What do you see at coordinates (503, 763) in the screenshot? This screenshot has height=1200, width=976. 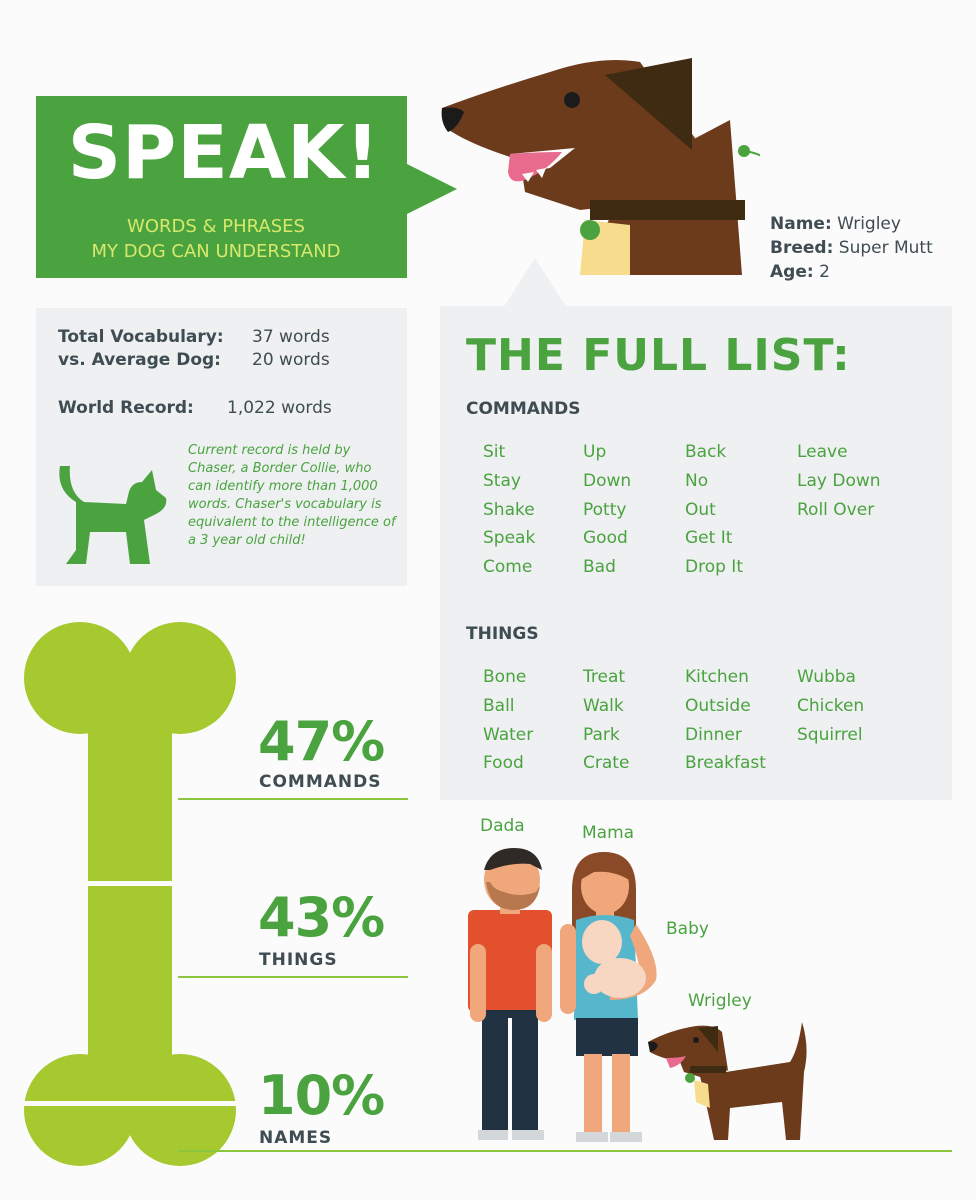 I see `list-item: Food` at bounding box center [503, 763].